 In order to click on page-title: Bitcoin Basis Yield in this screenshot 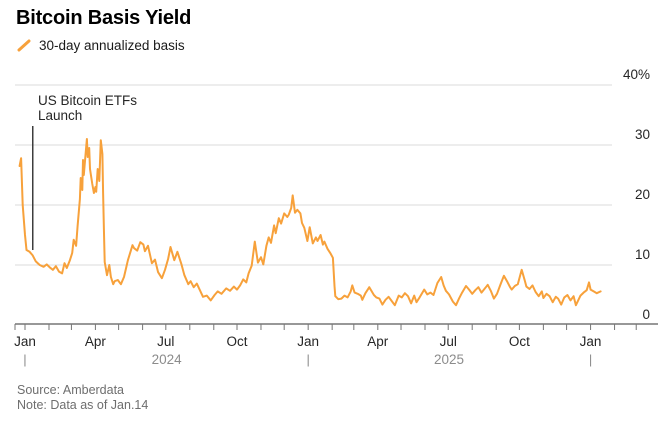, I will do `click(104, 18)`.